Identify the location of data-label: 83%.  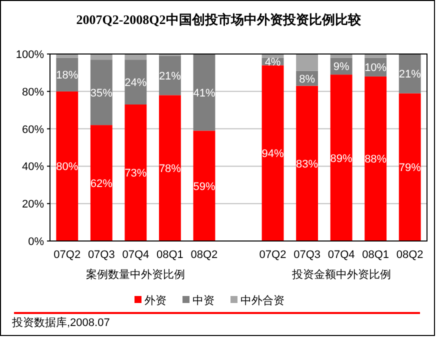
(307, 164).